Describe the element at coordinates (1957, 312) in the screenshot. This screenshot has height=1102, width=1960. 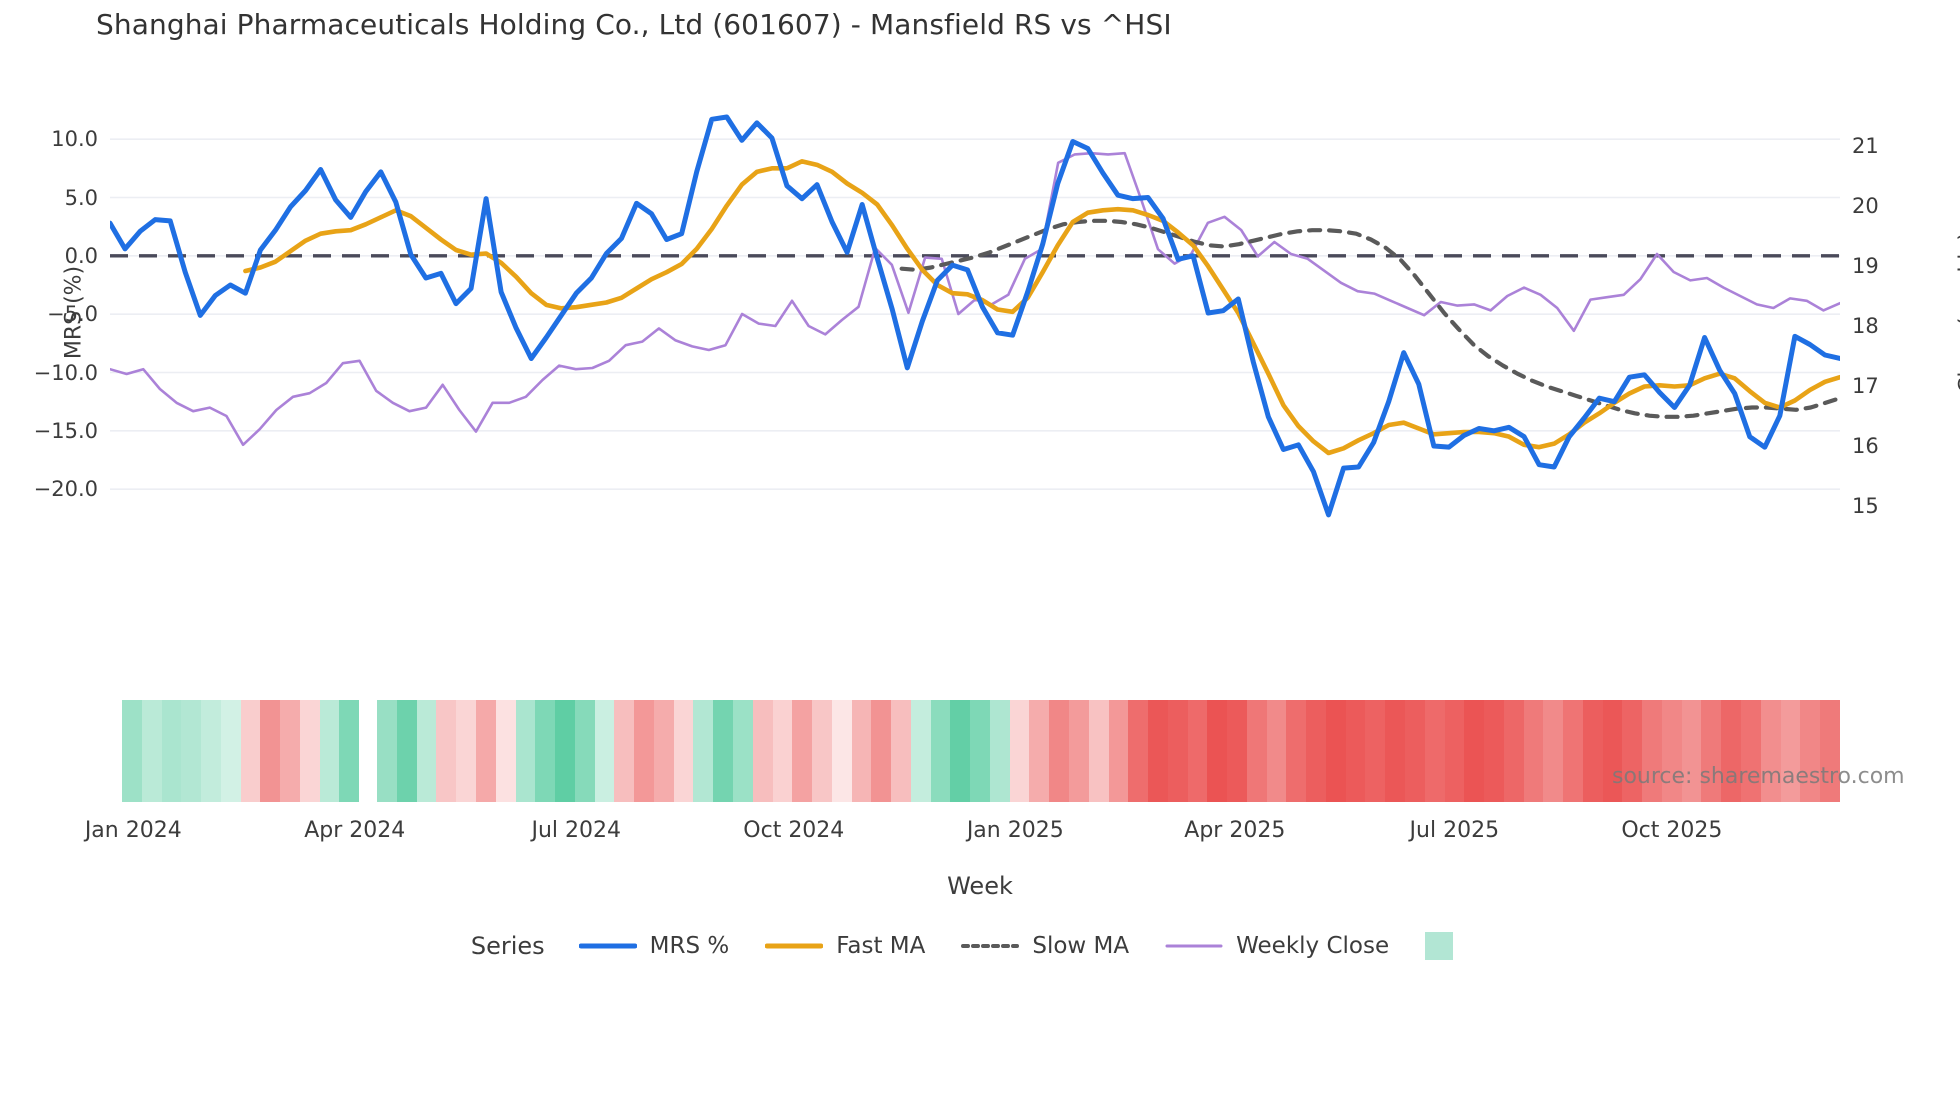
I see `y-axis-right-label: Close (weekly)` at that location.